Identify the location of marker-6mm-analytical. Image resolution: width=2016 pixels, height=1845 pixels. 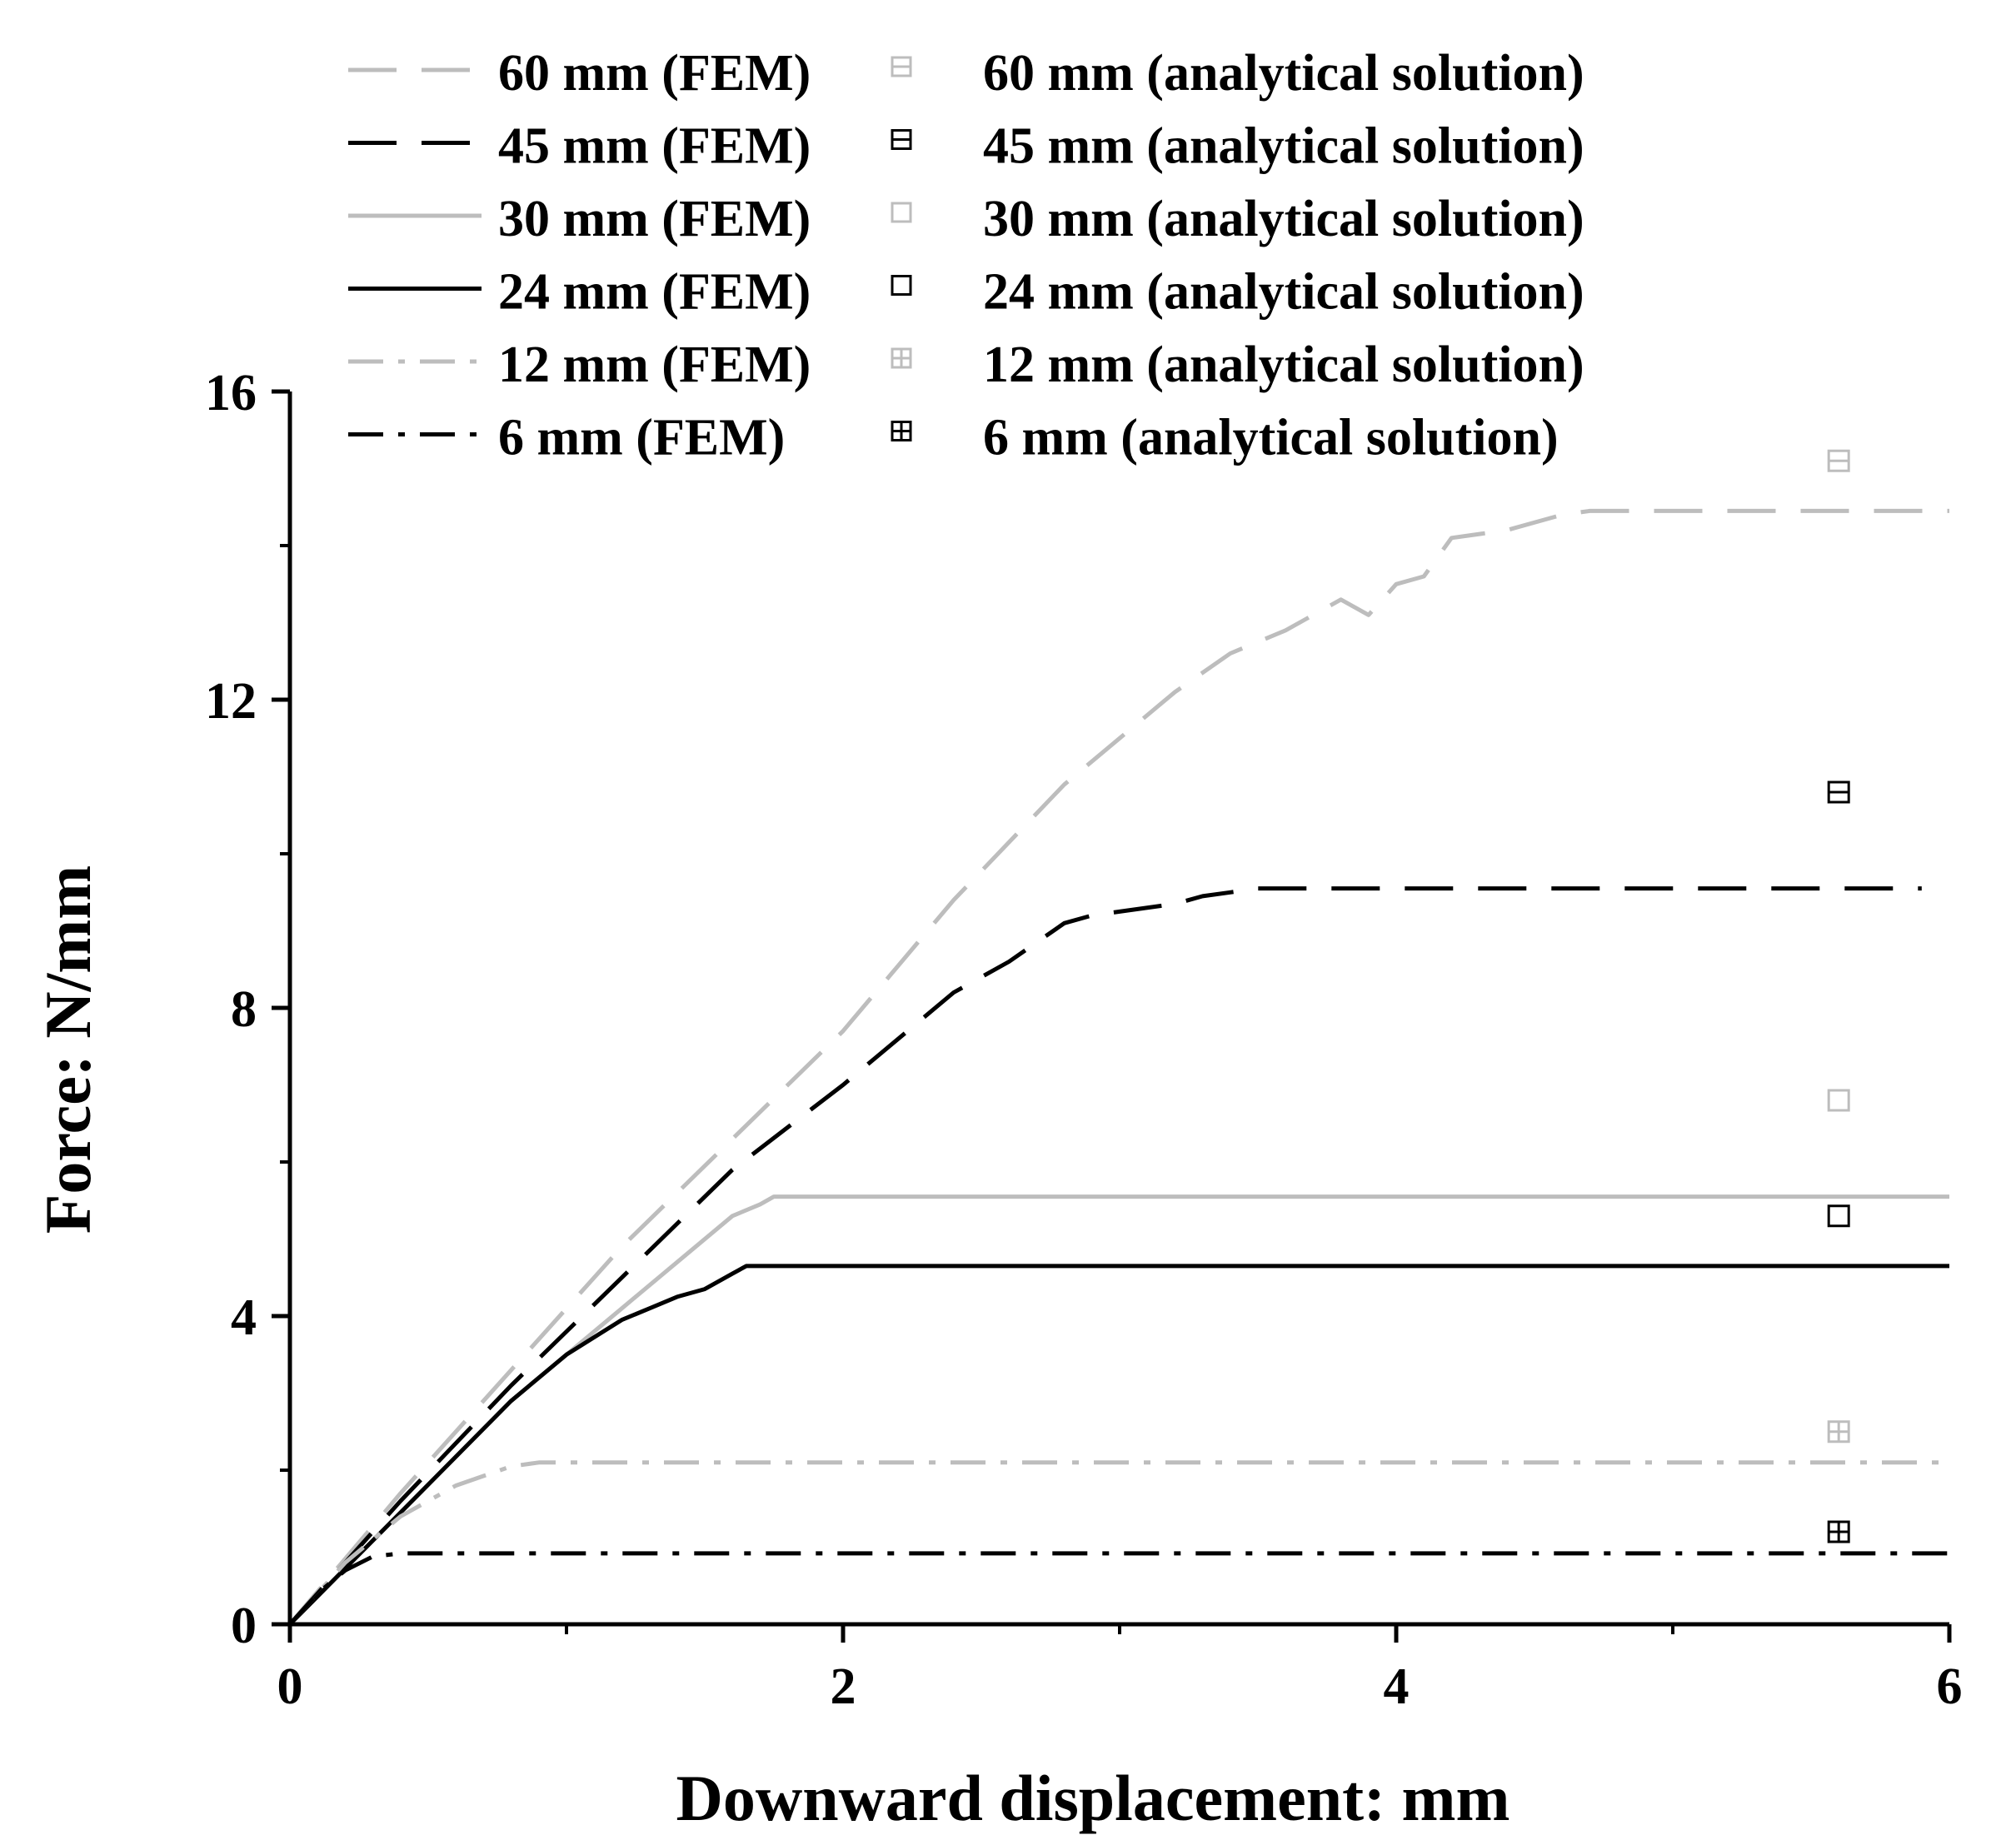
(1839, 1531).